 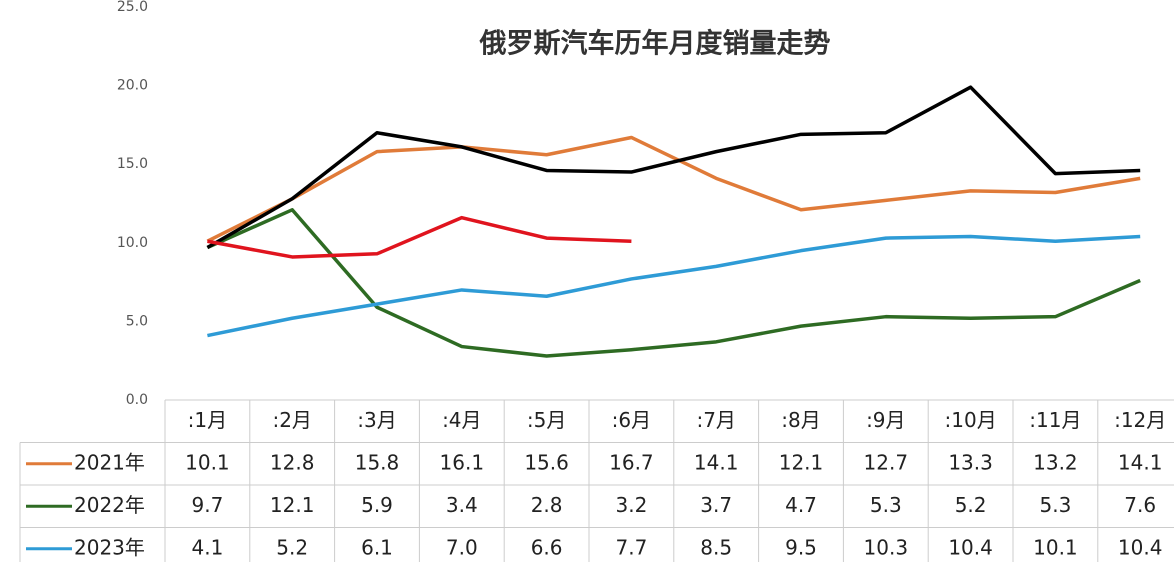 What do you see at coordinates (1140, 505) in the screenshot?
I see `table-value: 7.6` at bounding box center [1140, 505].